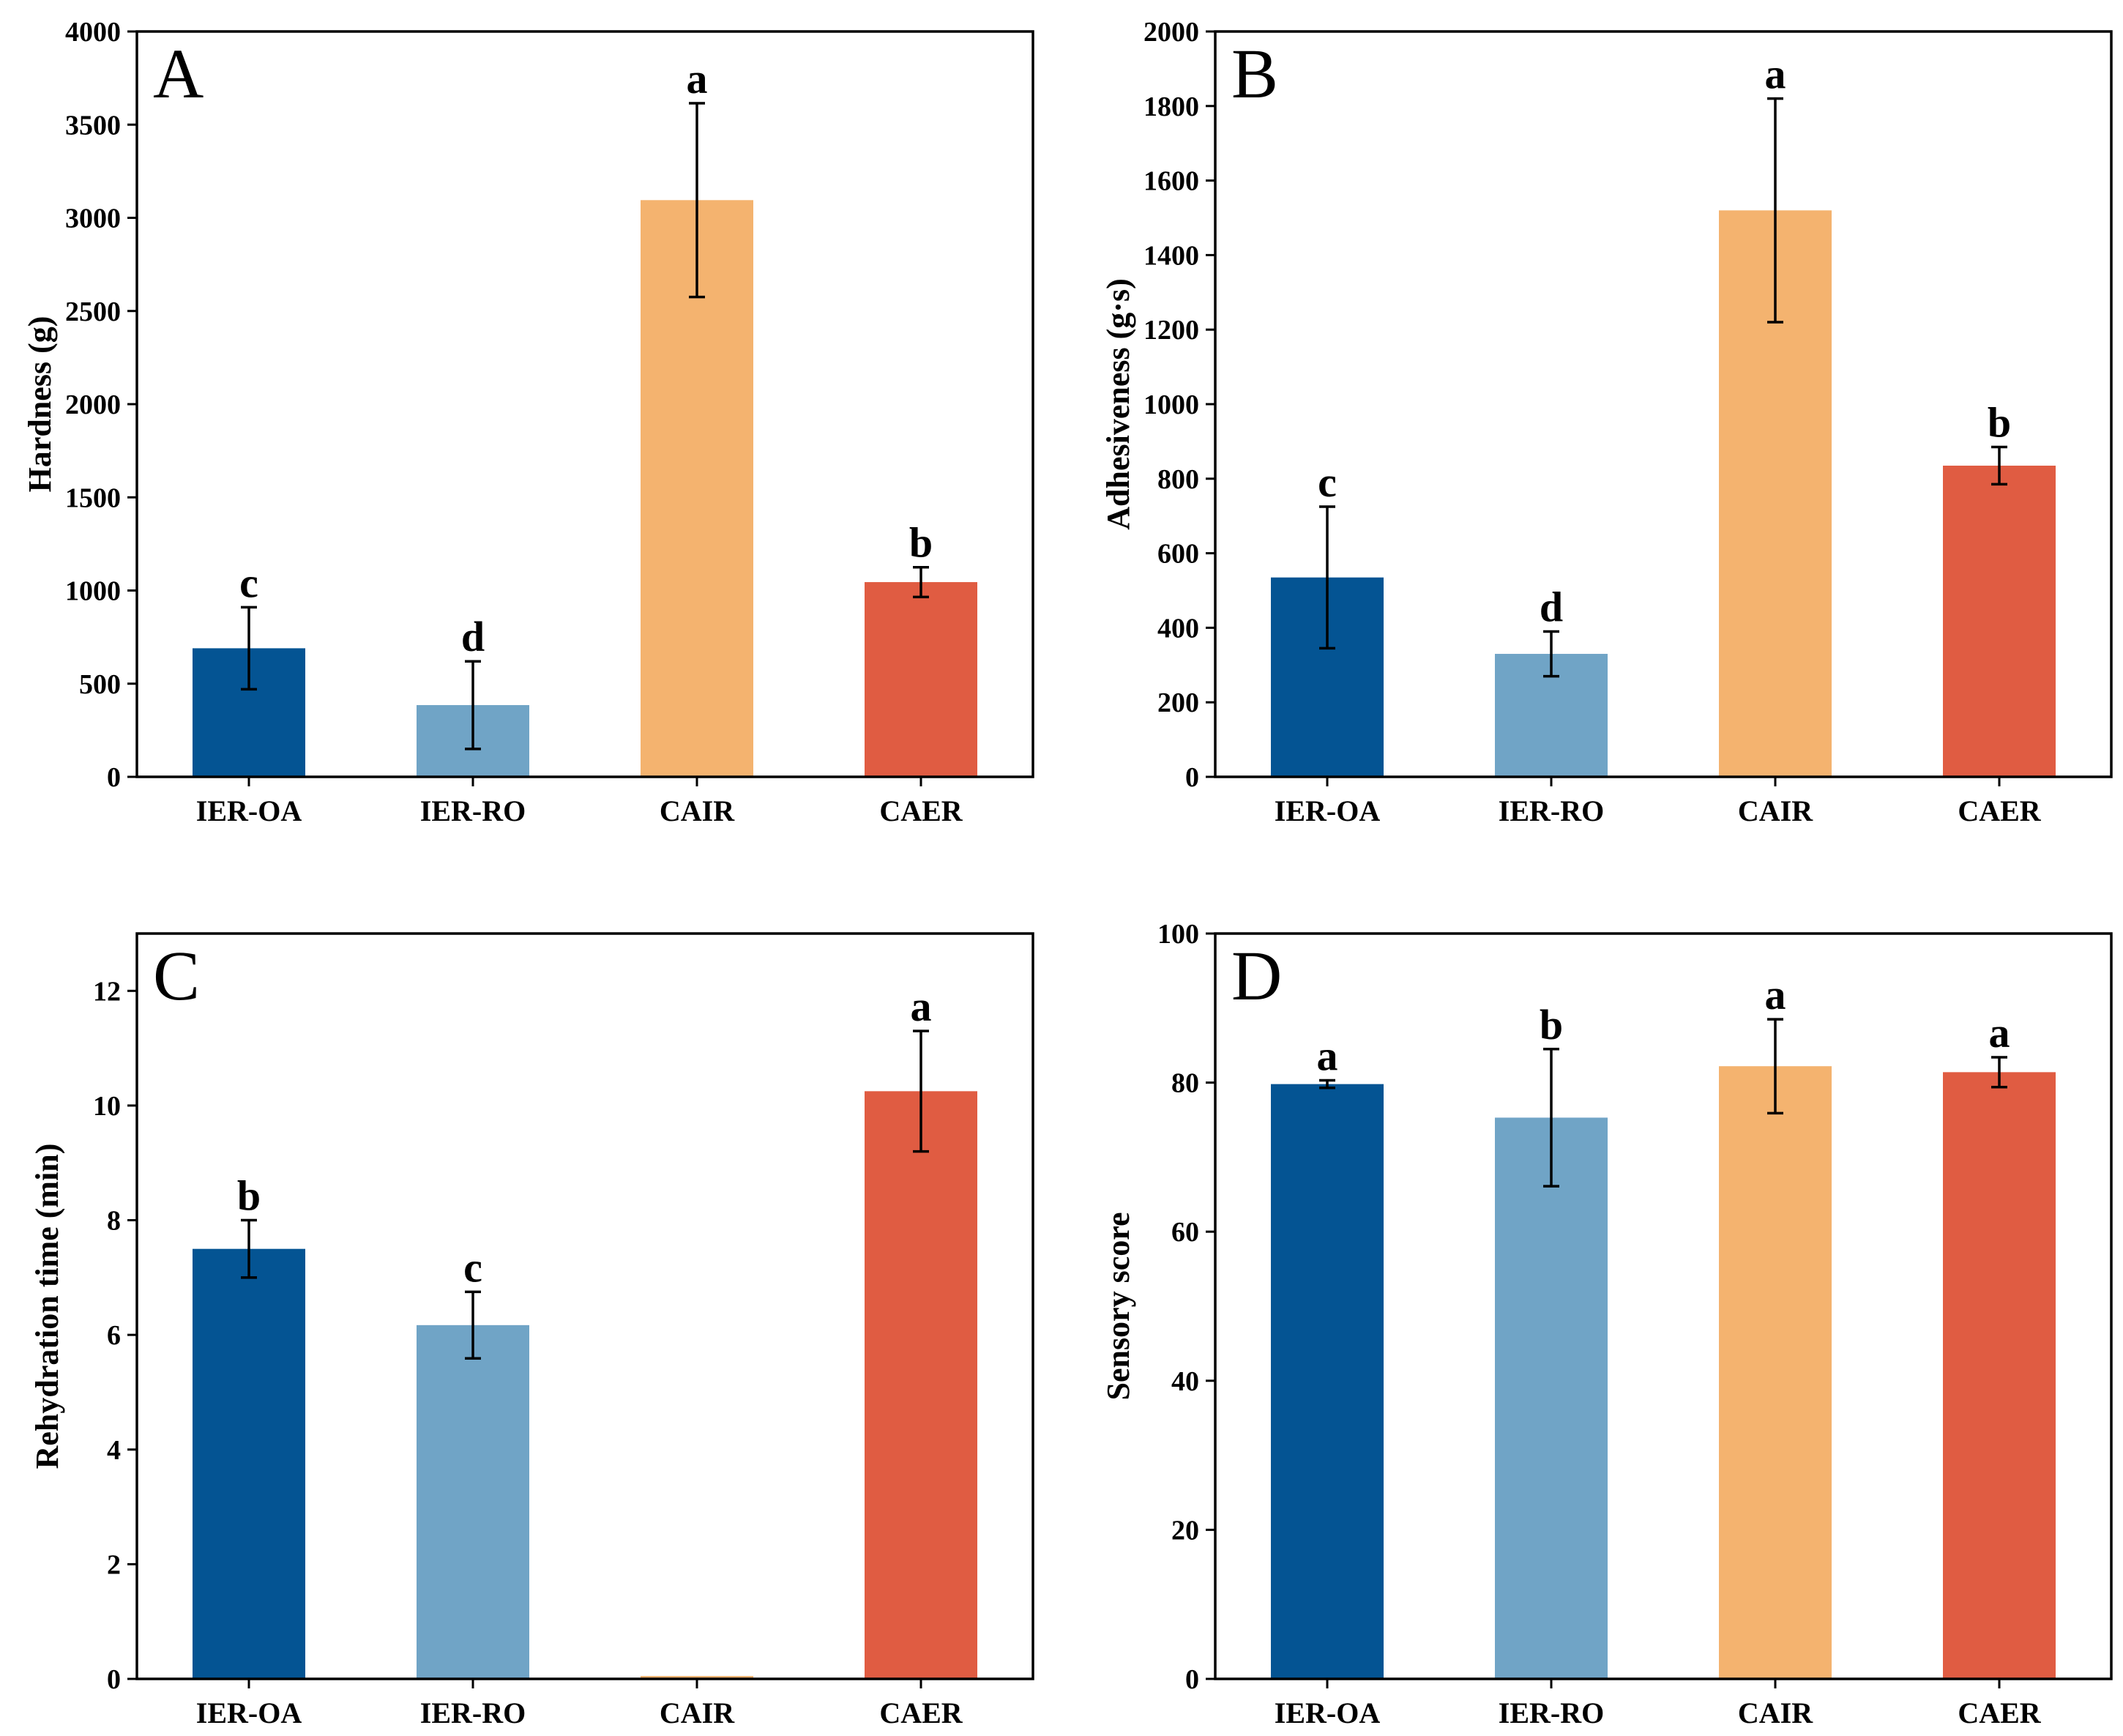 This screenshot has height=1736, width=2123. Describe the element at coordinates (93, 498) in the screenshot. I see `y-tick-label: 1500` at that location.